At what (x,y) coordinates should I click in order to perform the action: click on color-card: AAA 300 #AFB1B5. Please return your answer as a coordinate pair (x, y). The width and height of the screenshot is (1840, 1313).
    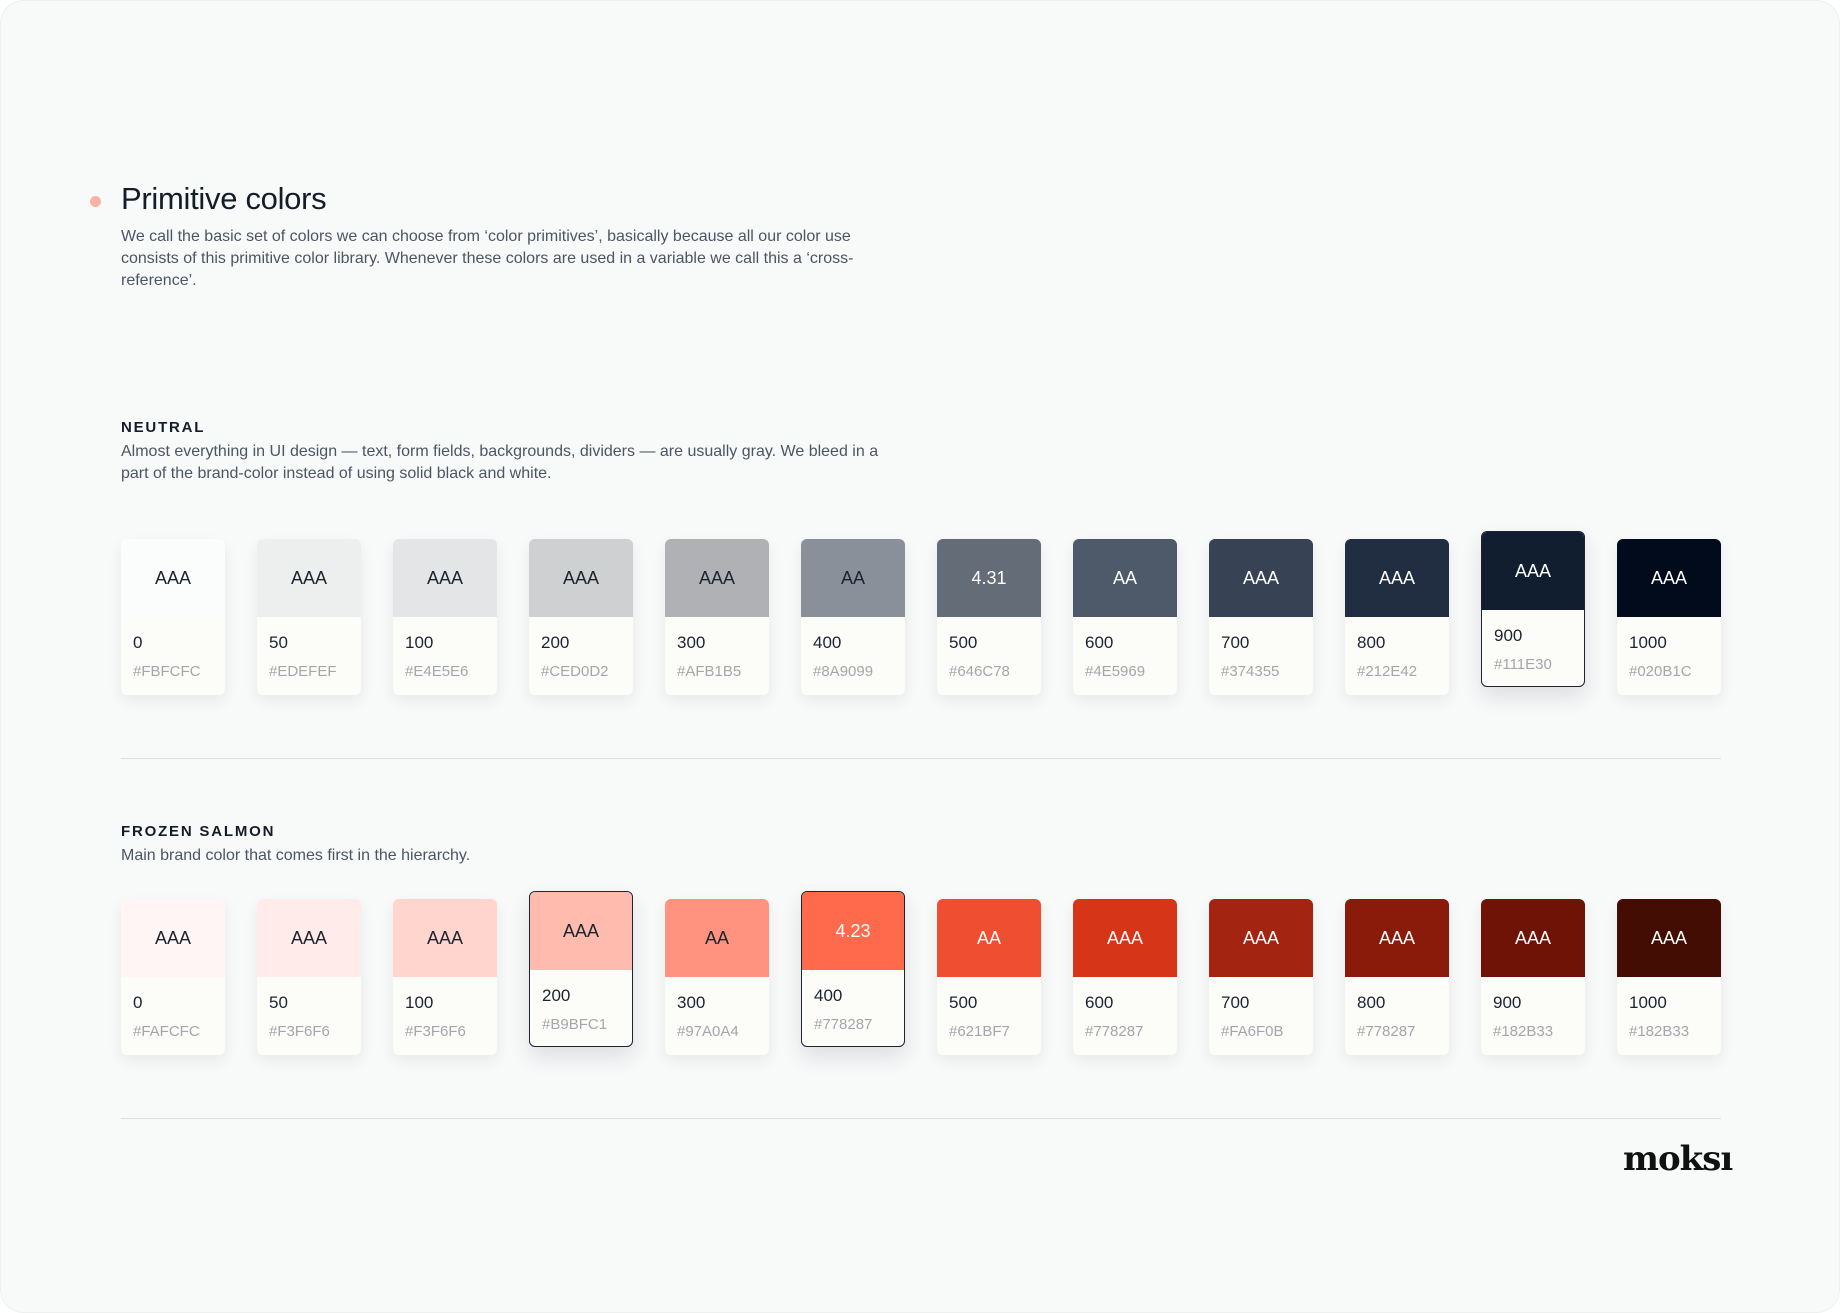
    Looking at the image, I should click on (717, 617).